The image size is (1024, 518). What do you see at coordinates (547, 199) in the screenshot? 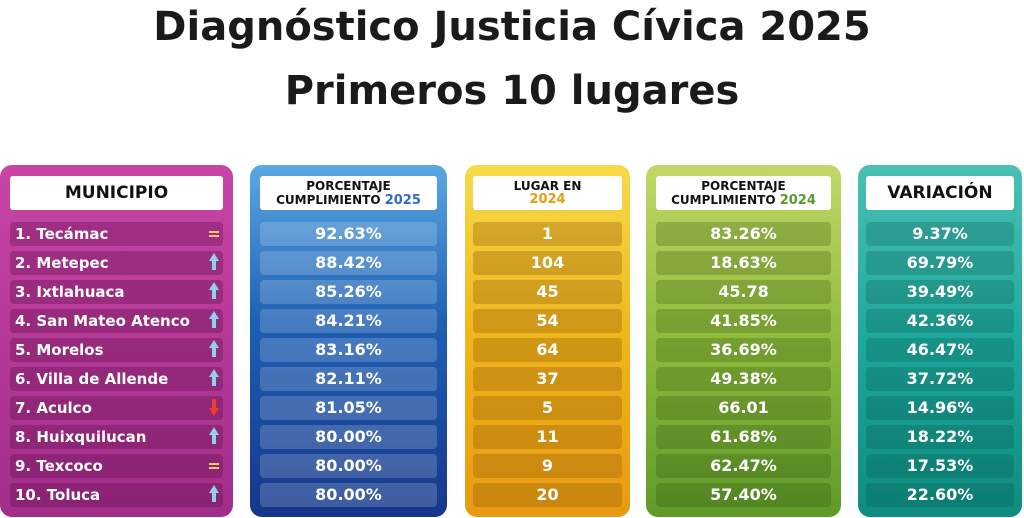
I see `lugar2024-header-year: 2024` at bounding box center [547, 199].